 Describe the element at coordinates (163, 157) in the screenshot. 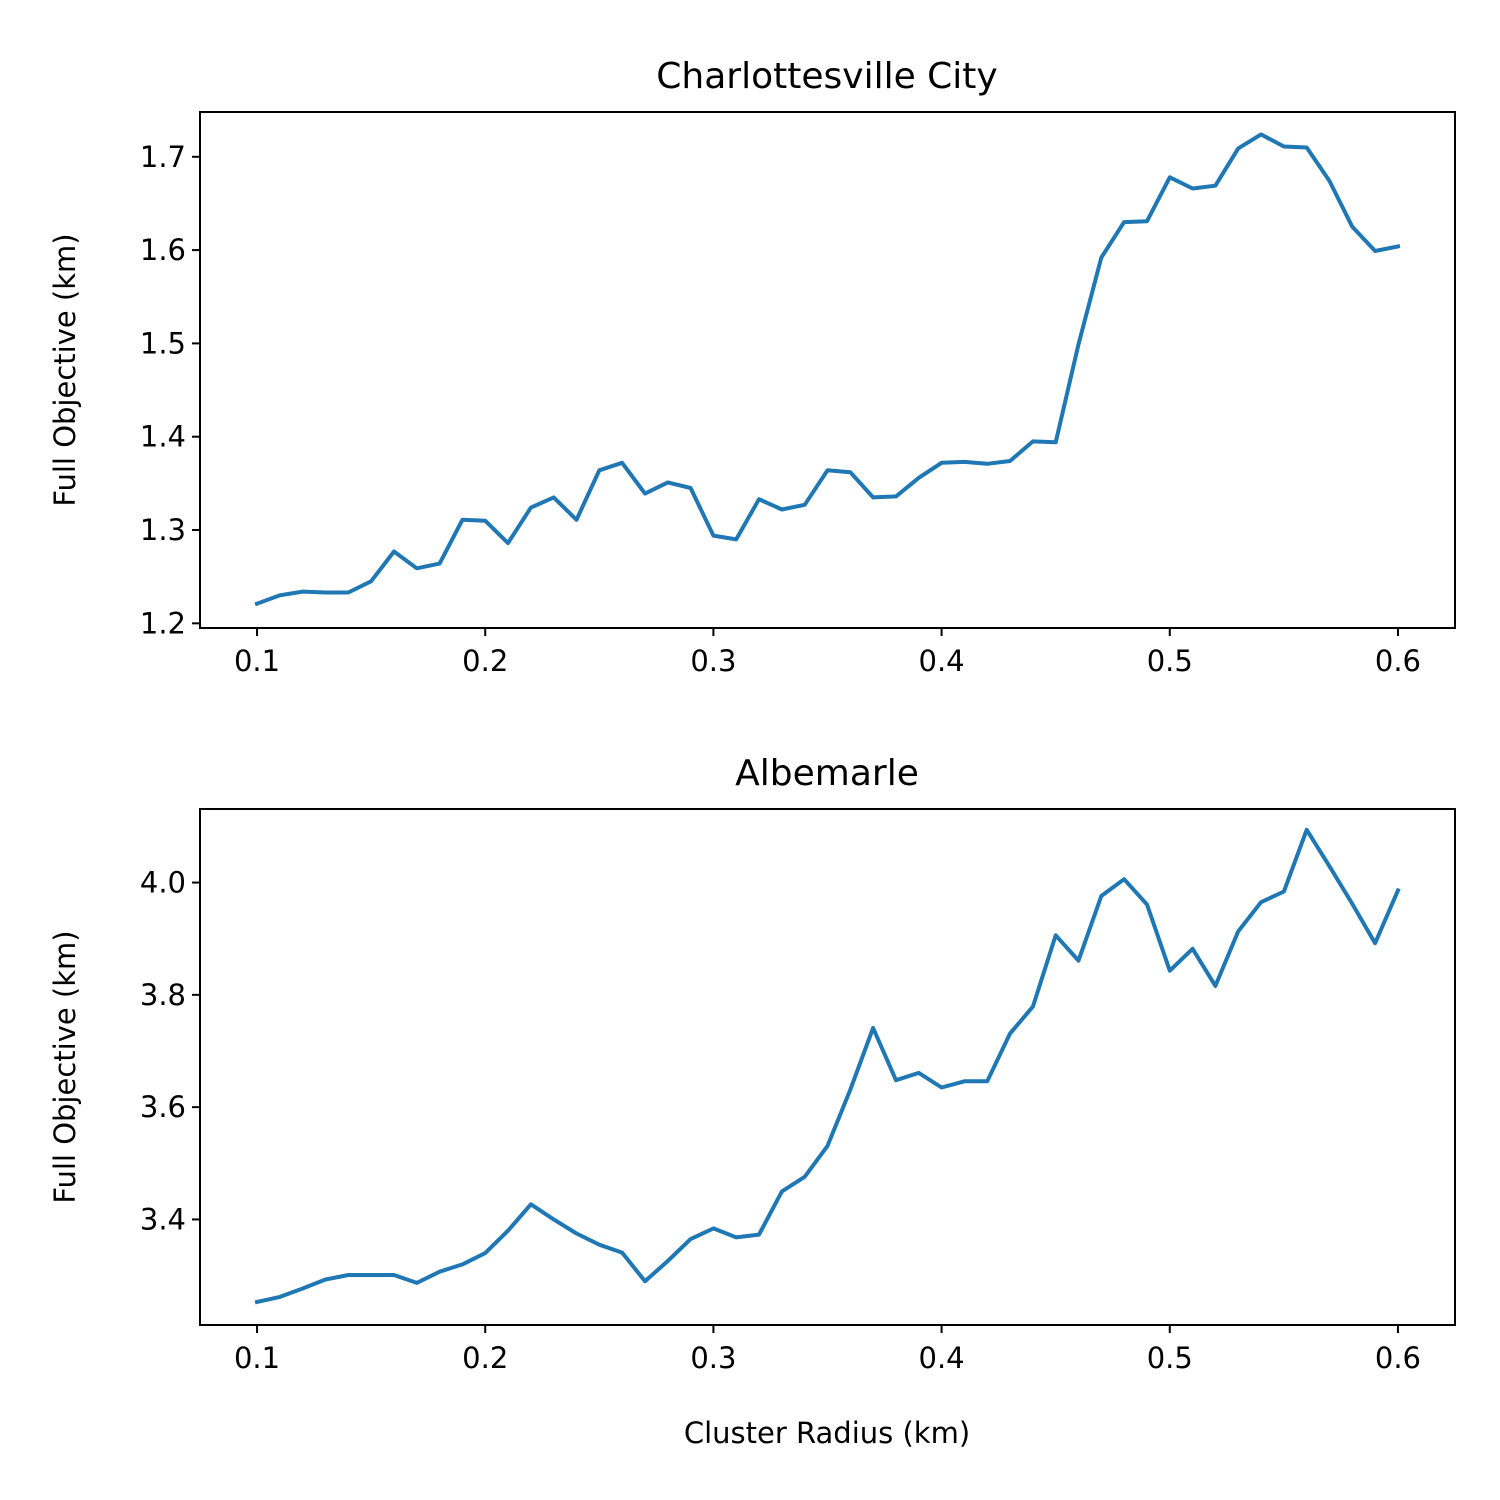

I see `y-tick-label: 1.7` at that location.